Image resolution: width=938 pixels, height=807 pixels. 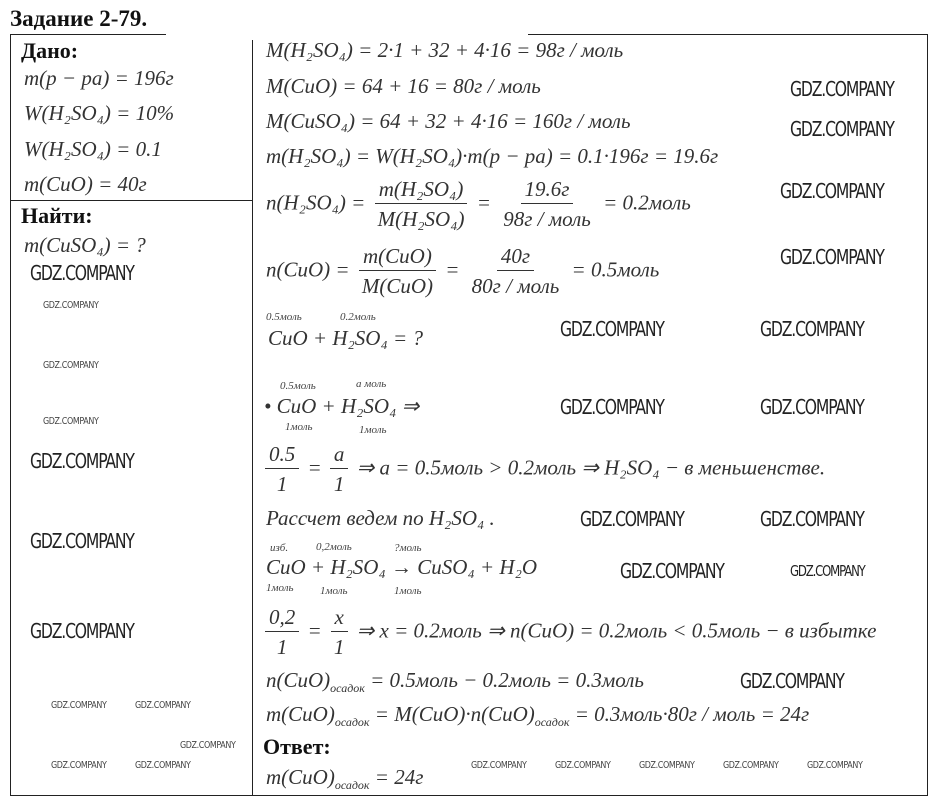 What do you see at coordinates (282, 617) in the screenshot?
I see `numerator: 0,2` at bounding box center [282, 617].